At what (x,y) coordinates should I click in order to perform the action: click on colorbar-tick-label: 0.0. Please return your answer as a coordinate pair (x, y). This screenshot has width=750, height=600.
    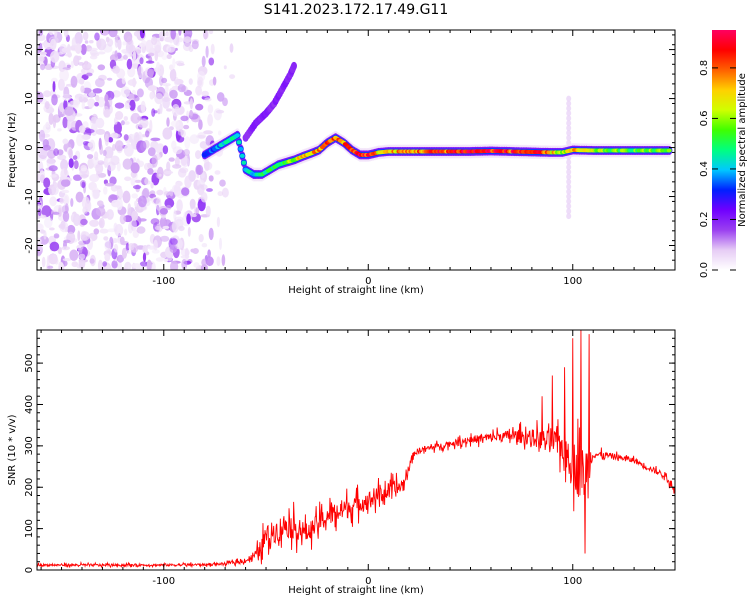
    Looking at the image, I should click on (704, 270).